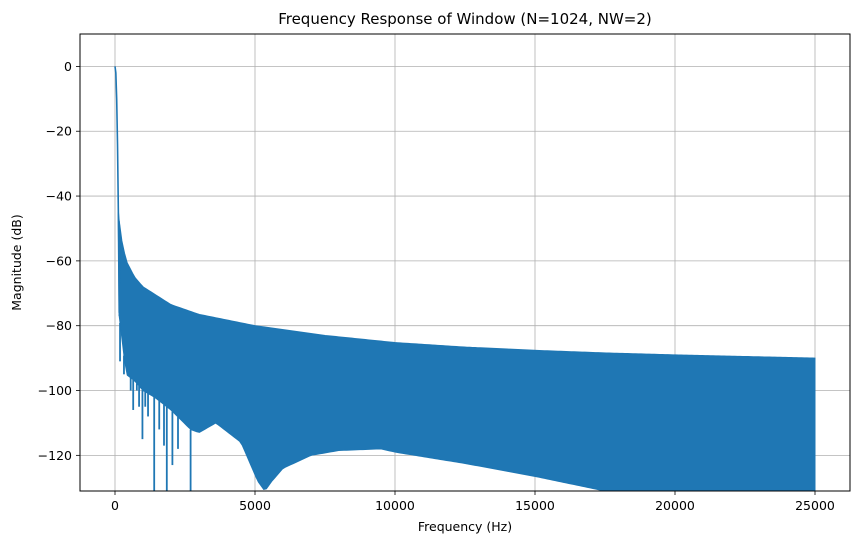 The width and height of the screenshot is (862, 551). What do you see at coordinates (119, 264) in the screenshot?
I see `sidelobe-start` at bounding box center [119, 264].